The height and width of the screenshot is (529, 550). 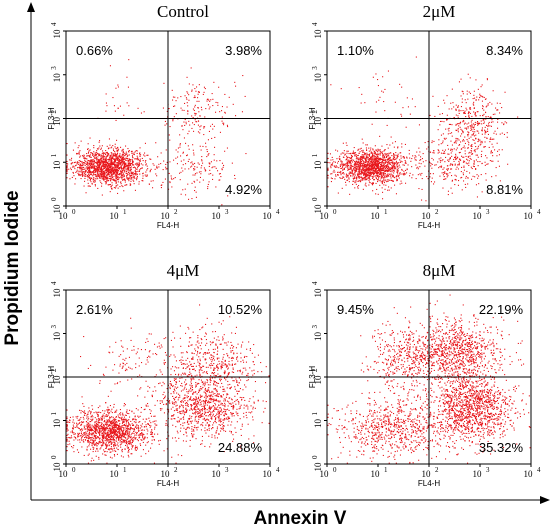 I want to click on y-tick-label: 10, so click(x=318, y=34).